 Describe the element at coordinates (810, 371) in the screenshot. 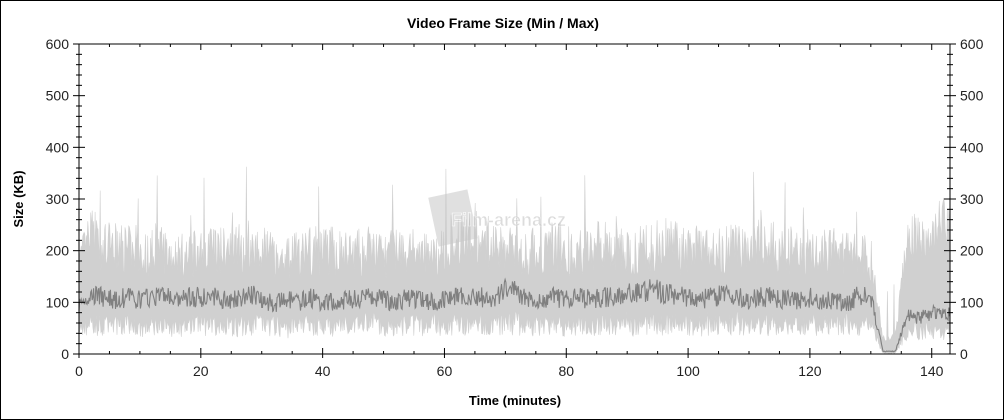

I see `x-tick-label: 120` at that location.